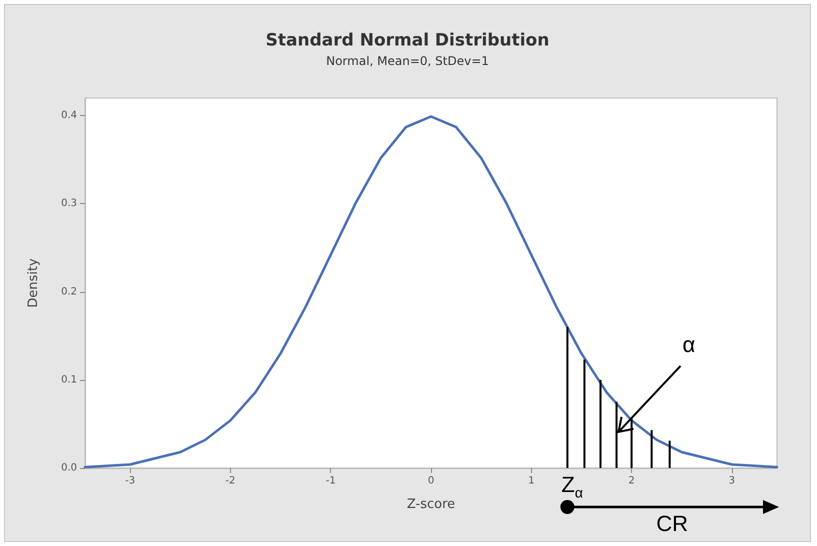 The image size is (817, 546). Describe the element at coordinates (230, 481) in the screenshot. I see `x-tick-label: -2` at that location.